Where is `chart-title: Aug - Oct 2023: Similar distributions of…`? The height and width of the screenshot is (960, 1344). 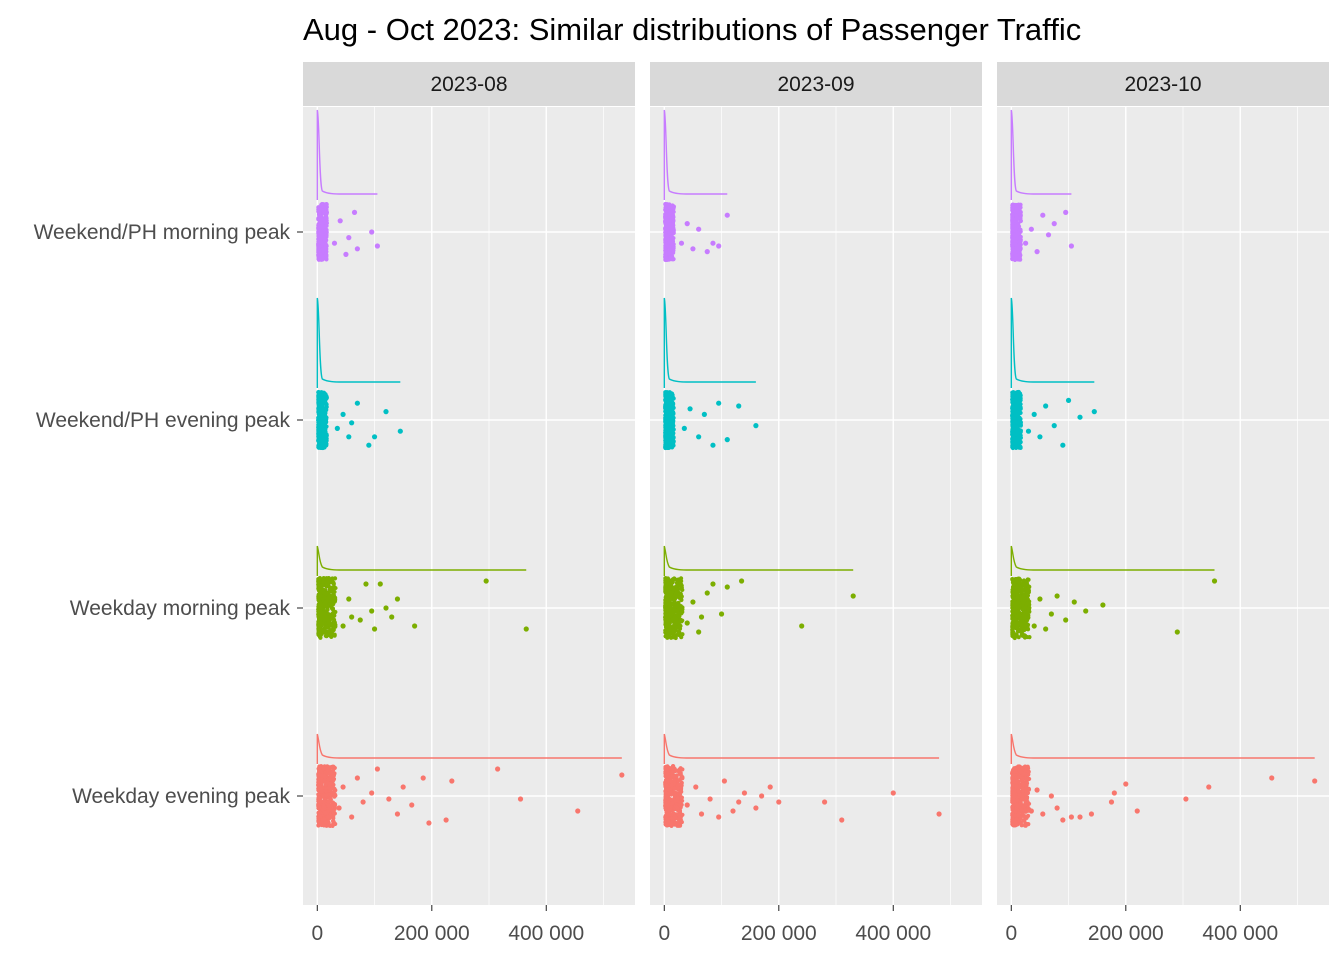
chart-title: Aug - Oct 2023: Similar distributions of… is located at coordinates (692, 29).